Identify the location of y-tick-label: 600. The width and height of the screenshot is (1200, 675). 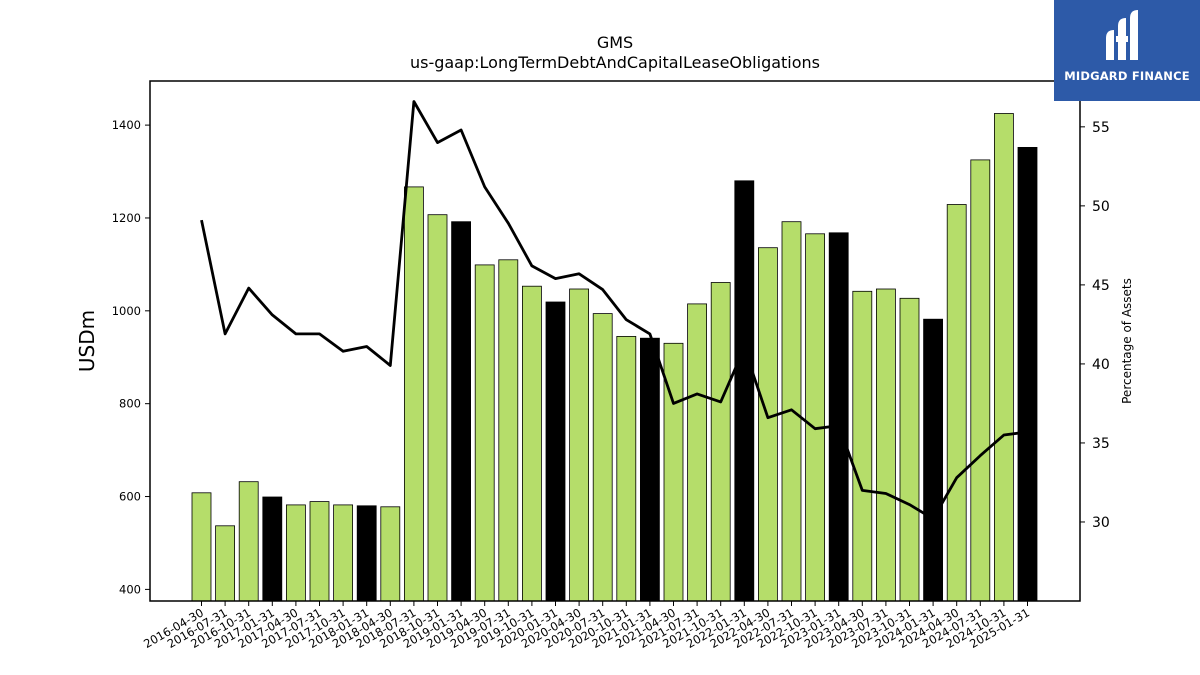
(130, 497).